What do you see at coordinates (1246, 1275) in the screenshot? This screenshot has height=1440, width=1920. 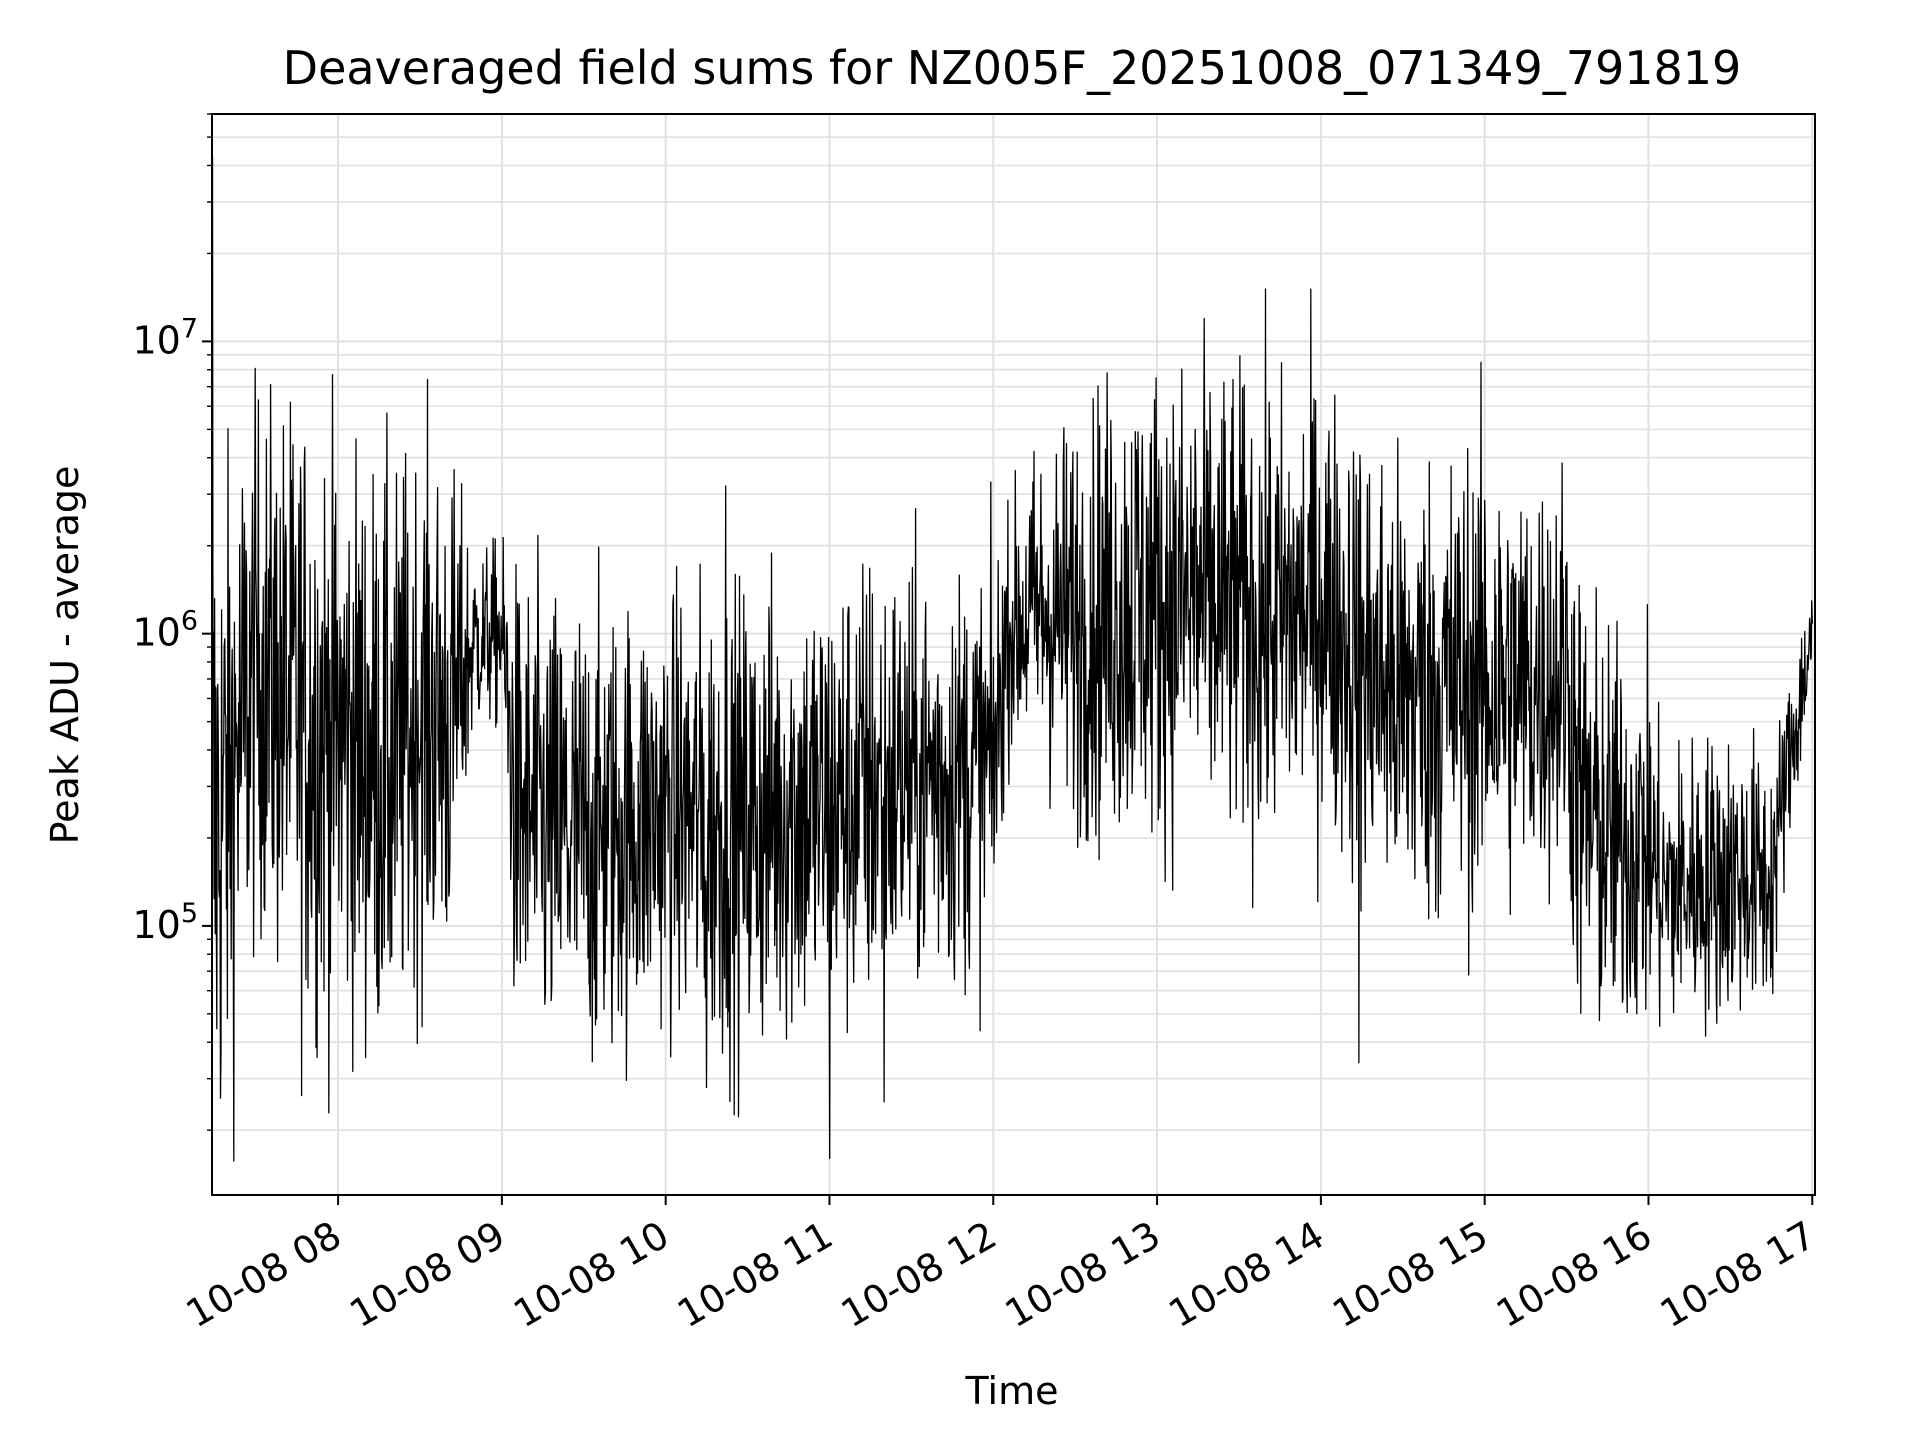 I see `x-tick-label: 10-08 14` at bounding box center [1246, 1275].